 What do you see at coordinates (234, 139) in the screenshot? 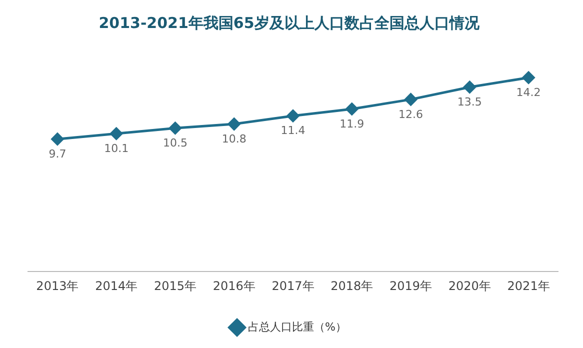
I see `data-label: 10.8` at bounding box center [234, 139].